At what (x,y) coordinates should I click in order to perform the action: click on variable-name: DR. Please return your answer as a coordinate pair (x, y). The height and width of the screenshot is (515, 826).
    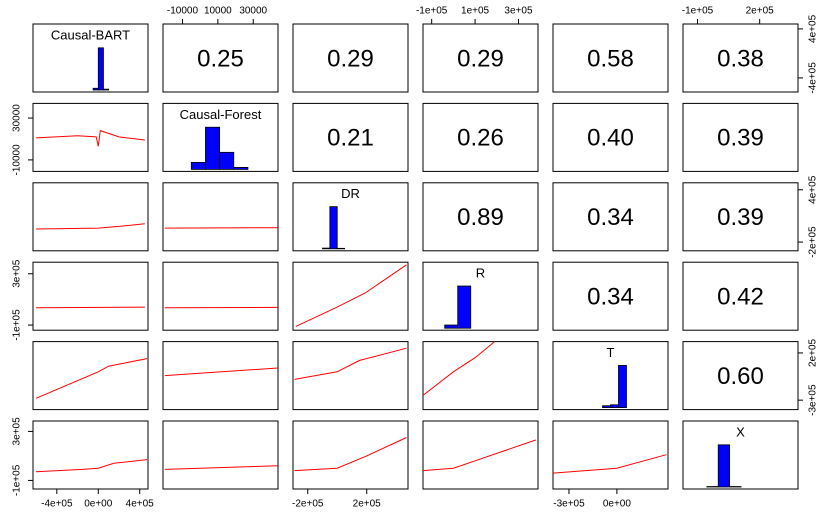
    Looking at the image, I should click on (350, 193).